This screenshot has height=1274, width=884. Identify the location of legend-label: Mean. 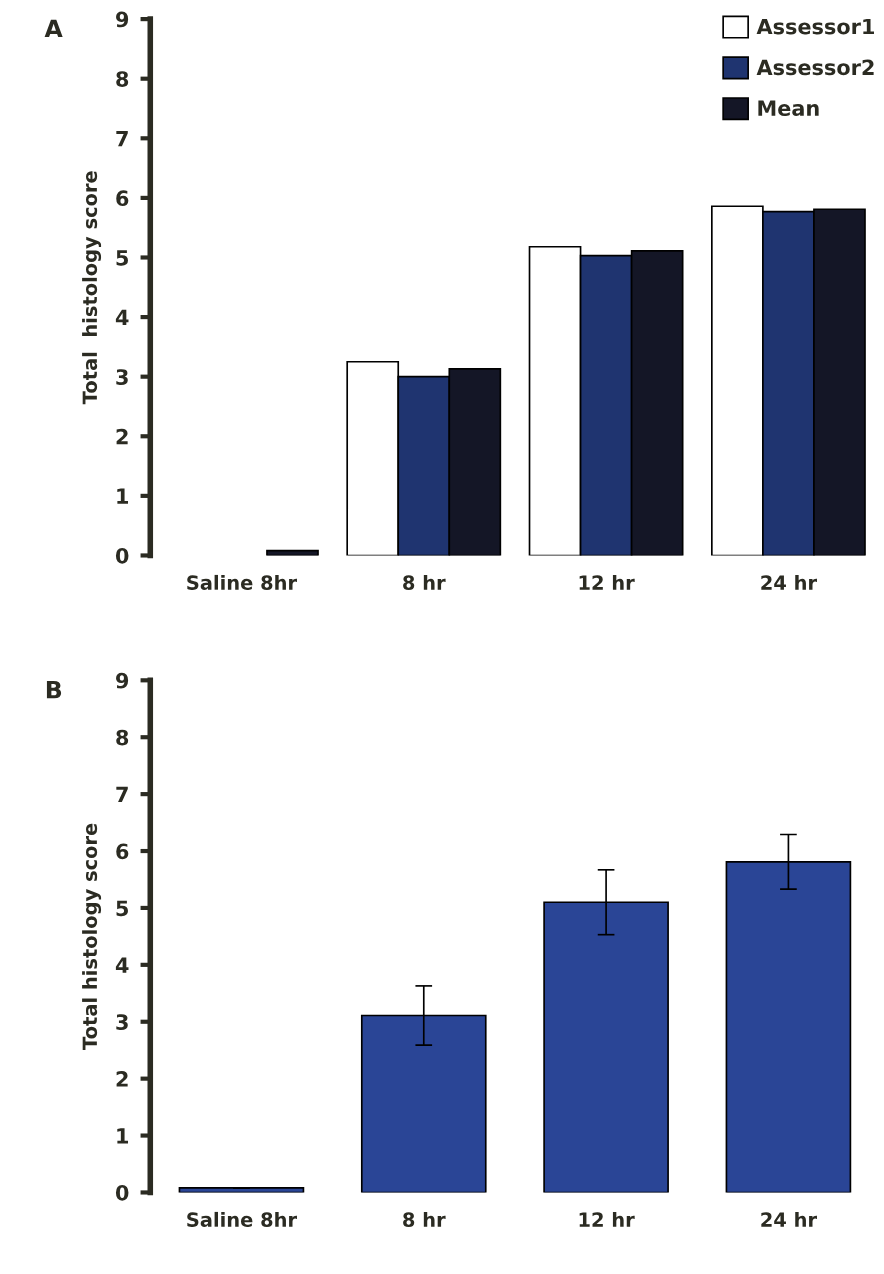
(788, 108).